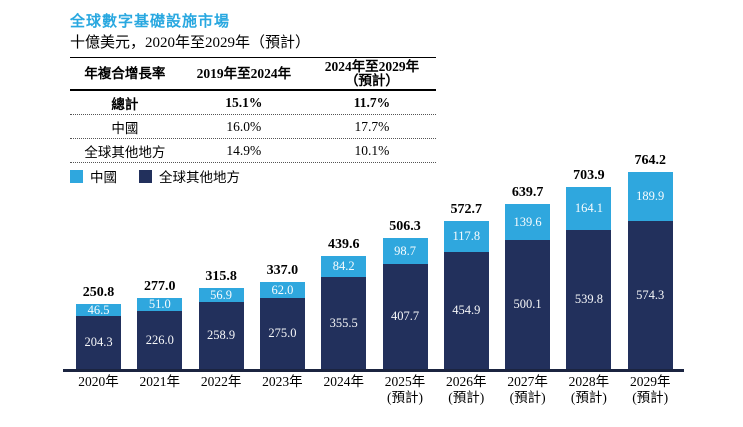 This screenshot has width=743, height=427. What do you see at coordinates (244, 73) in the screenshot?
I see `header-period1: 2019年至2024年` at bounding box center [244, 73].